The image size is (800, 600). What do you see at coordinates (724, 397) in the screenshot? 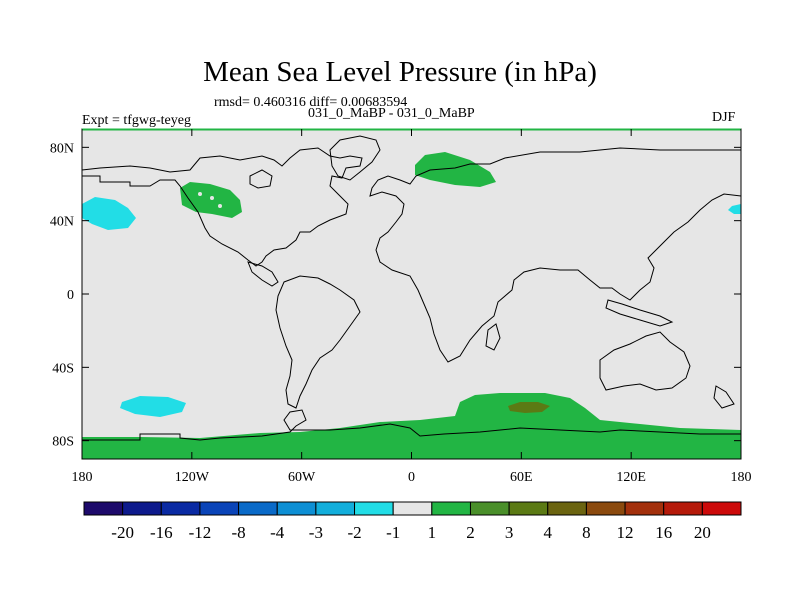
I see `coastline-new-zealand` at bounding box center [724, 397].